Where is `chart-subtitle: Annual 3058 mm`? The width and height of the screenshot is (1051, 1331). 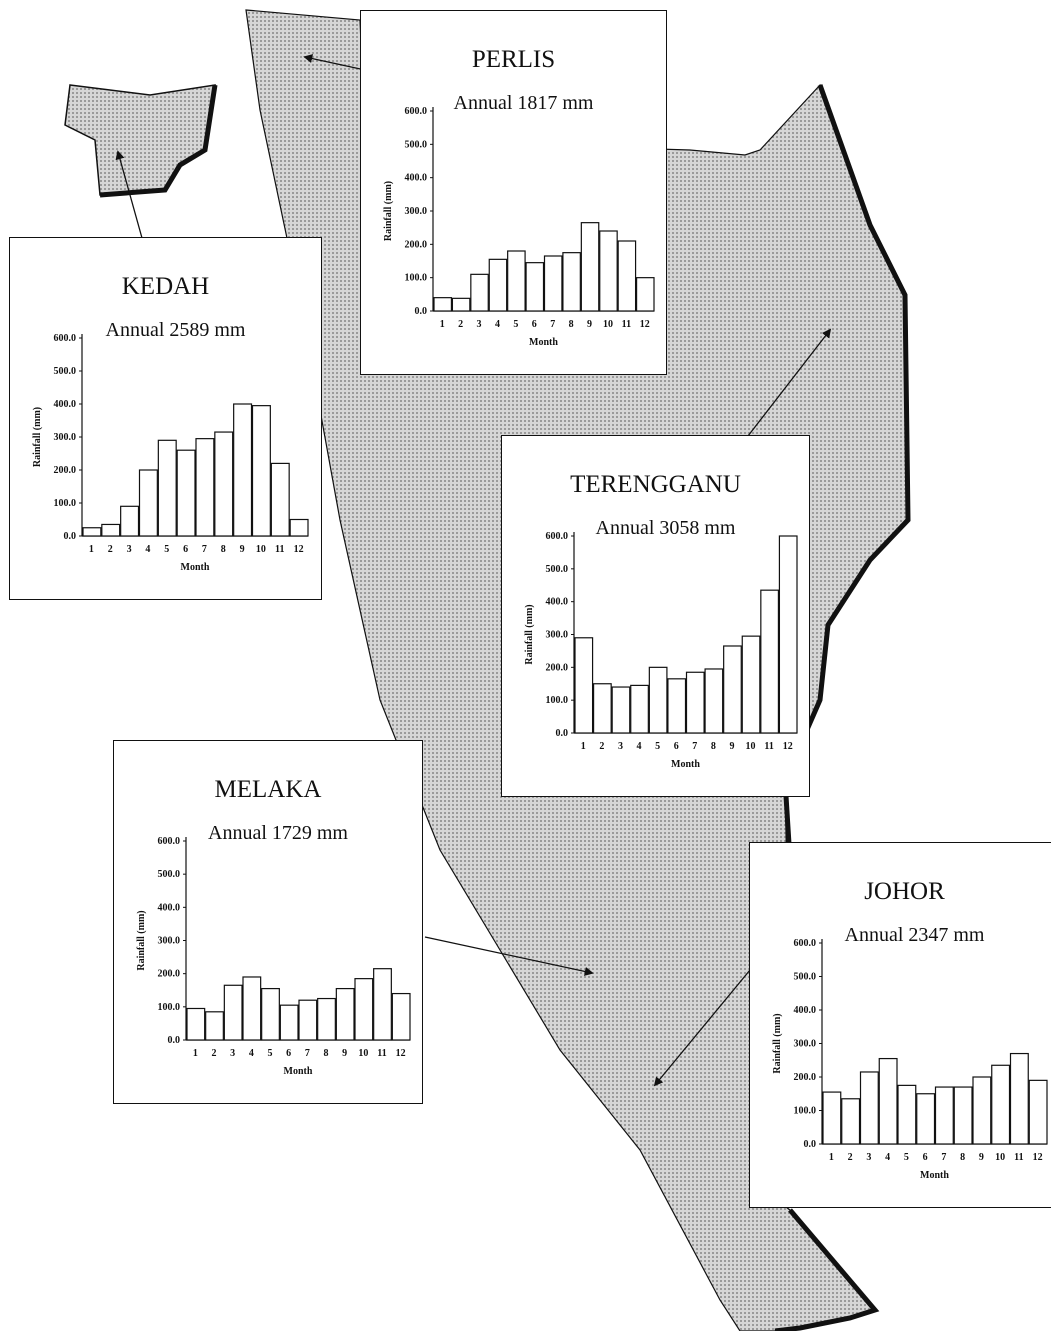
chart-subtitle: Annual 3058 mm is located at coordinates (666, 528).